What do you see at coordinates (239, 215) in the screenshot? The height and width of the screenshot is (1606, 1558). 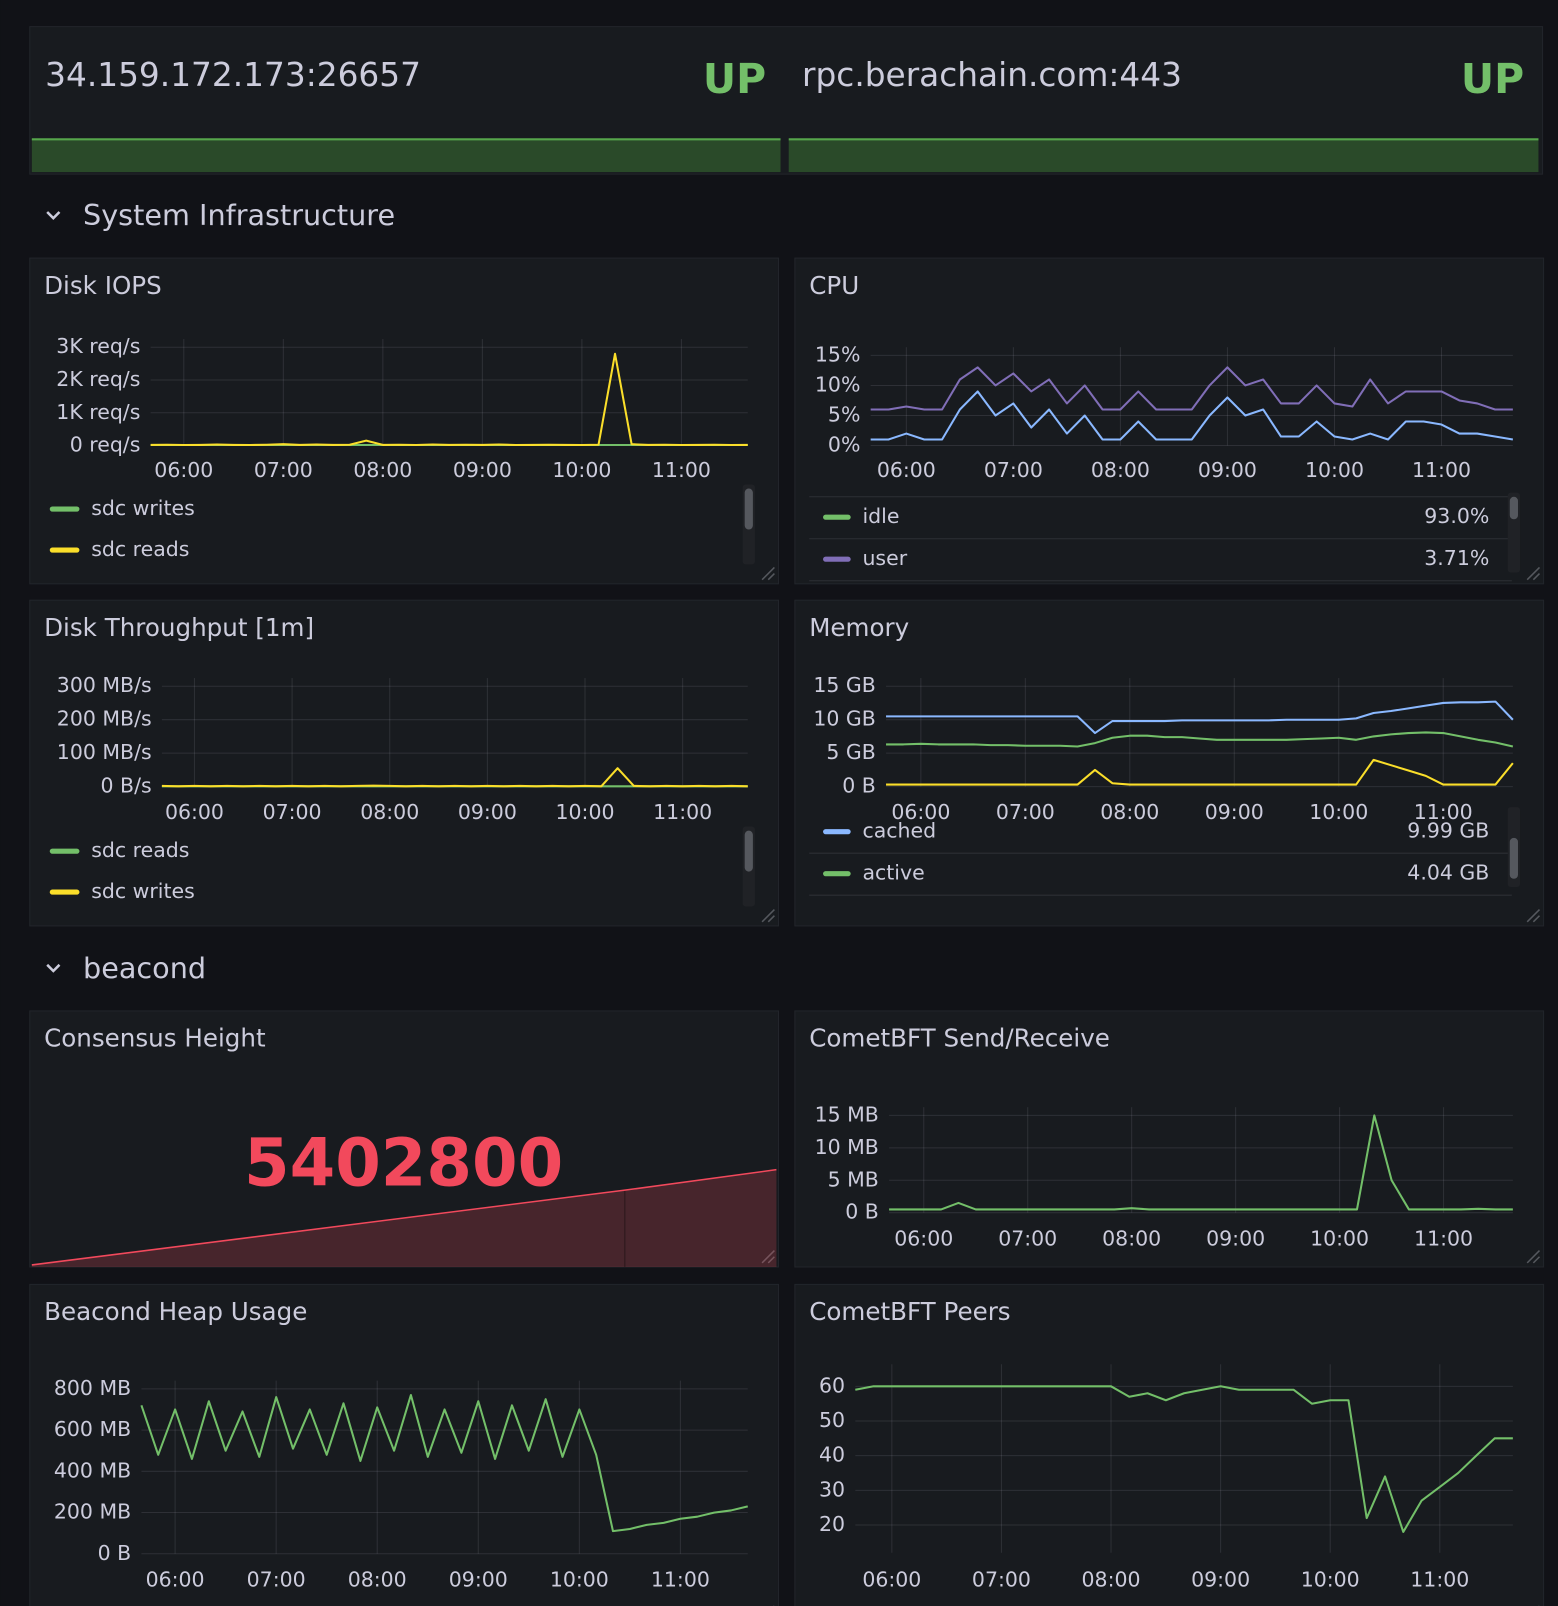 I see `section-title: System Infrastructure` at bounding box center [239, 215].